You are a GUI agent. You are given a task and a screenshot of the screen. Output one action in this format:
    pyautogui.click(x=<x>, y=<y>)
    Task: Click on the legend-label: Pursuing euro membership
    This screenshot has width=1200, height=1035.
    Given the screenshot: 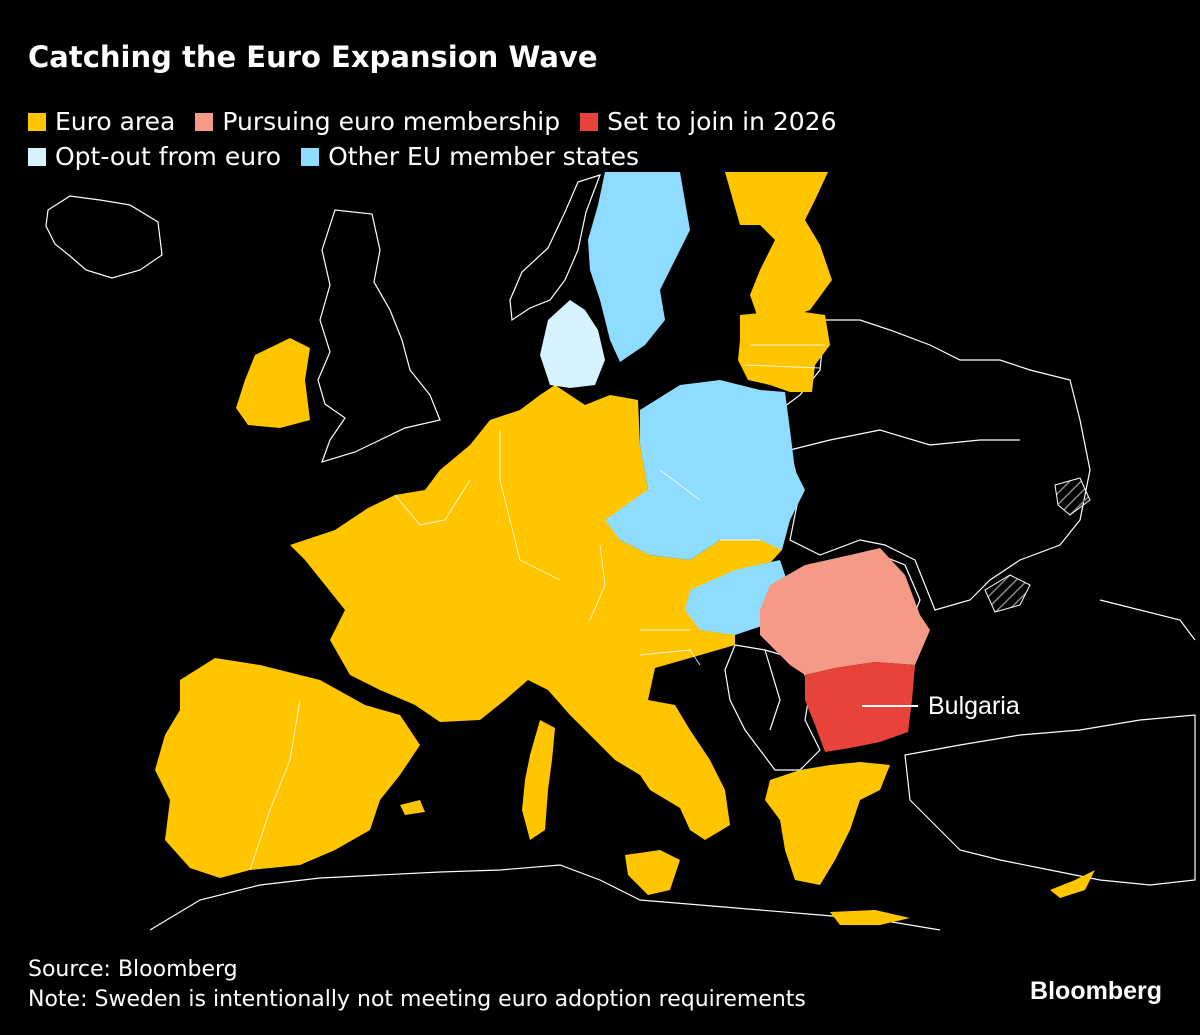 What is the action you would take?
    pyautogui.click(x=391, y=121)
    